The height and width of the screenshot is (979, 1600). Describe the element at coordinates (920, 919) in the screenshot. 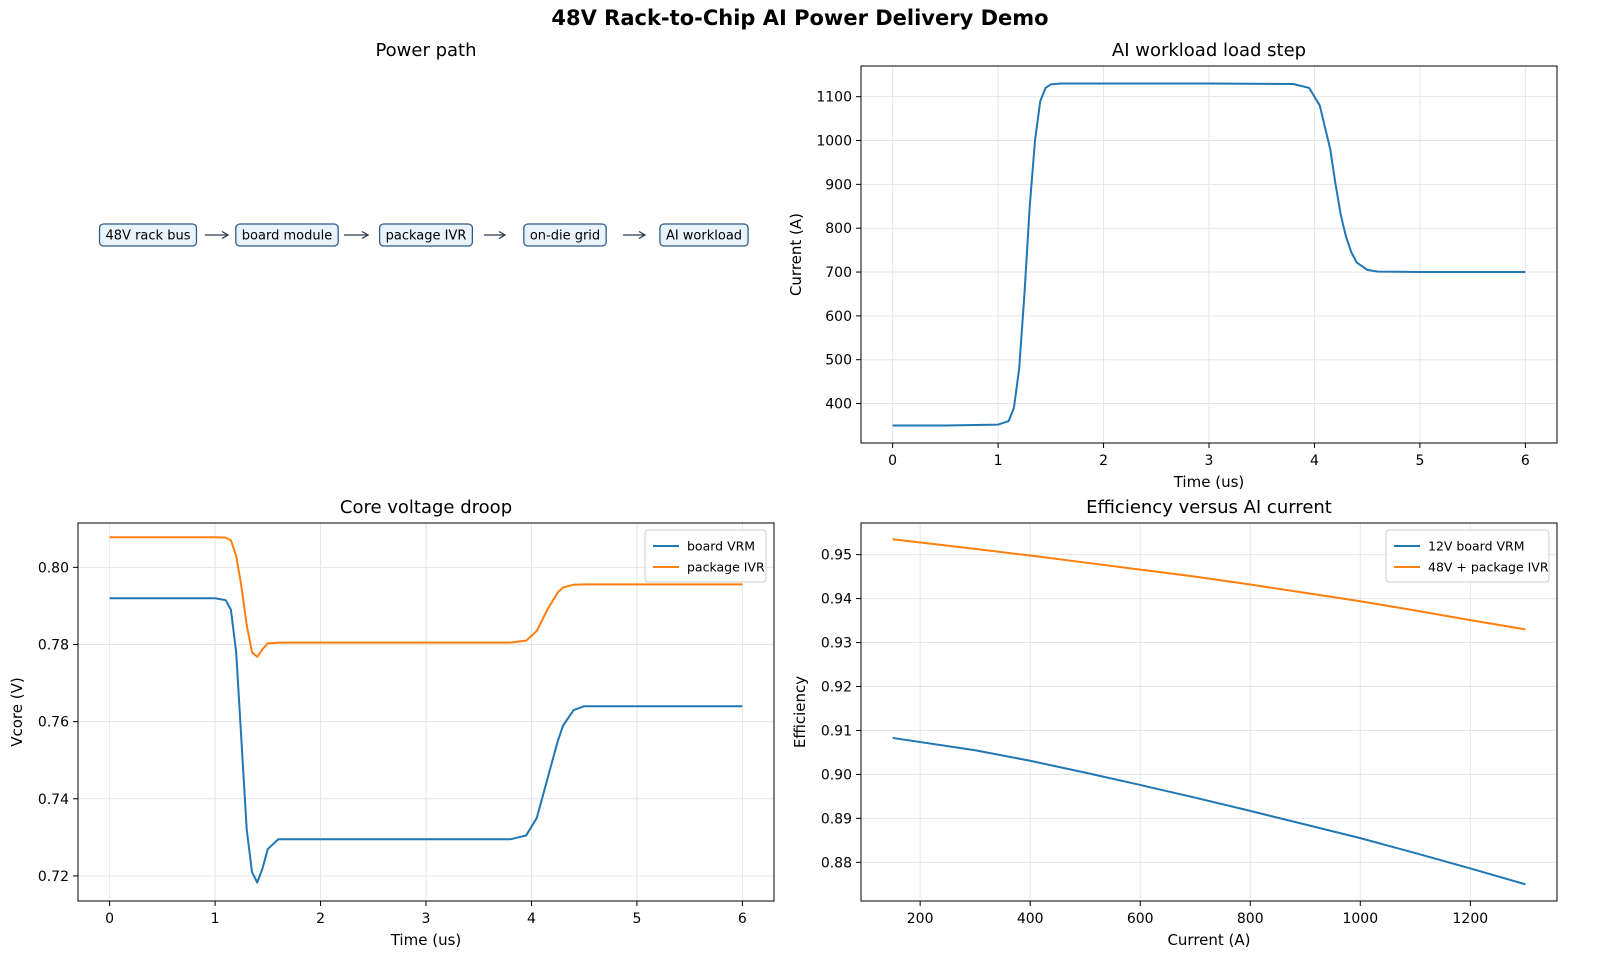

I see `x-tick-label: 200` at that location.